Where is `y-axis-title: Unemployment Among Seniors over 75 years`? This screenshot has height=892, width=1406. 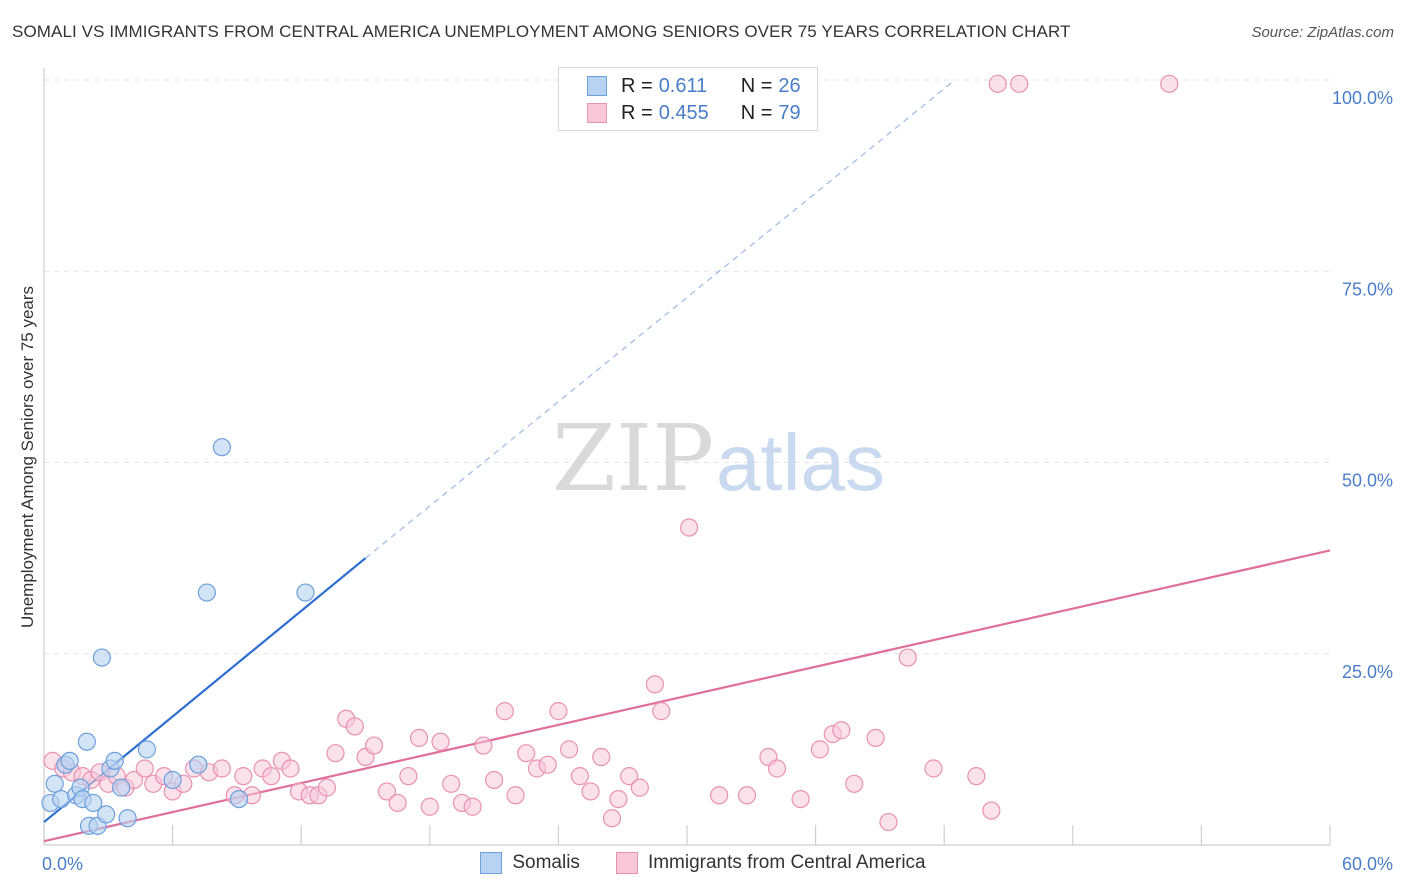 y-axis-title: Unemployment Among Seniors over 75 years is located at coordinates (27, 457).